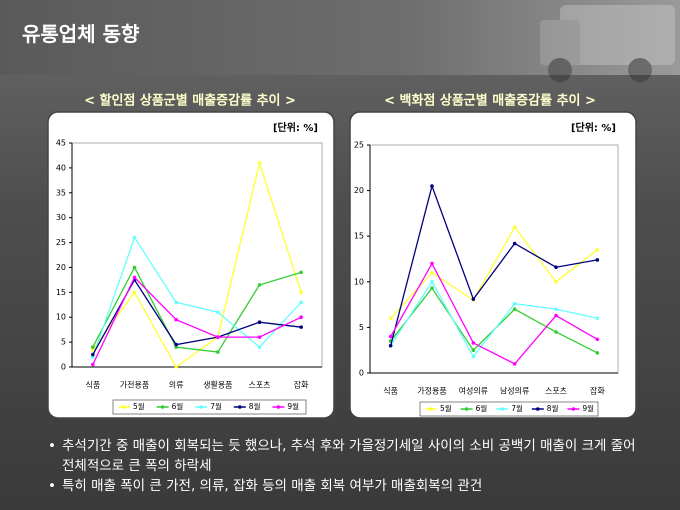 The image size is (680, 510). What do you see at coordinates (473, 391) in the screenshot?
I see `x-tick-label: 여성의류` at bounding box center [473, 391].